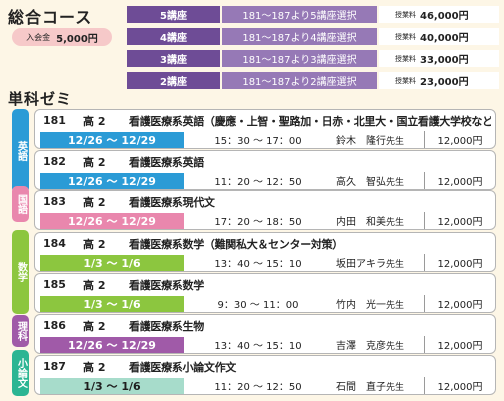  I want to click on enrollment-fee-badge: 入会金 5,000円, so click(62, 37).